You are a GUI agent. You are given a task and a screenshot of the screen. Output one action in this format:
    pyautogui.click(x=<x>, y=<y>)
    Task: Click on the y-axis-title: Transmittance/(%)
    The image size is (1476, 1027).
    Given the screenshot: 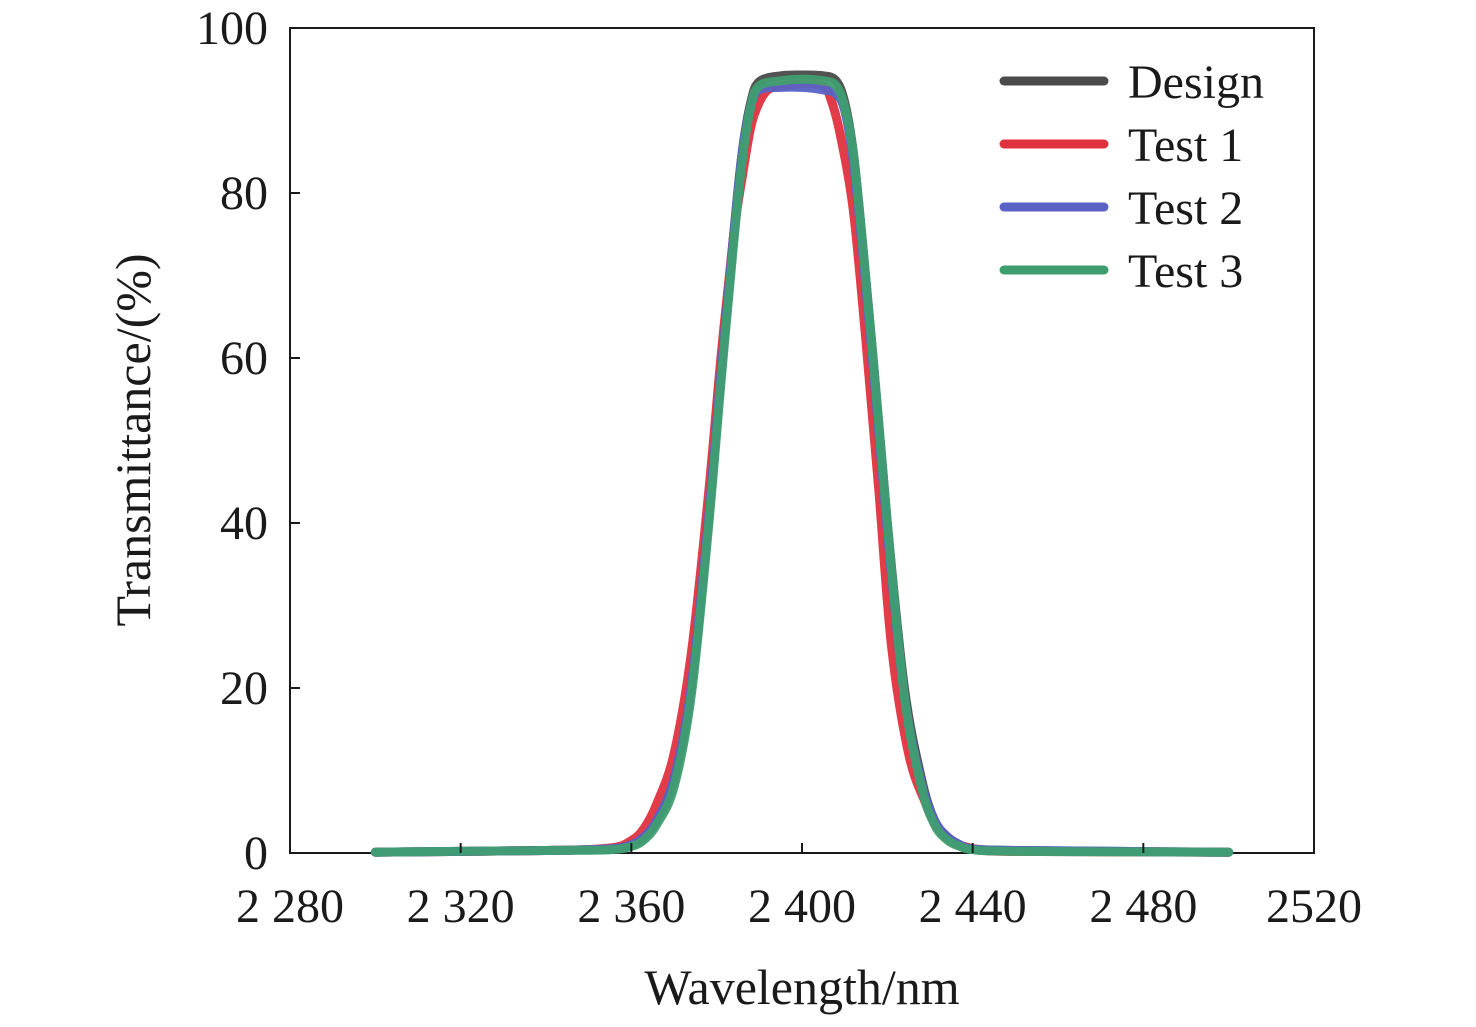 What is the action you would take?
    pyautogui.click(x=133, y=439)
    